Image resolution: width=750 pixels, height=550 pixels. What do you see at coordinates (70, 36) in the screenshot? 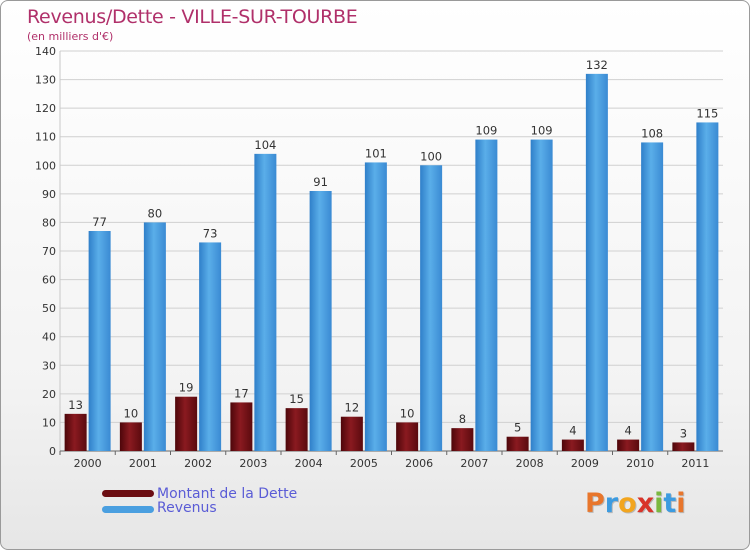
I see `chart-subtitle: (en milliers d'€)` at bounding box center [70, 36].